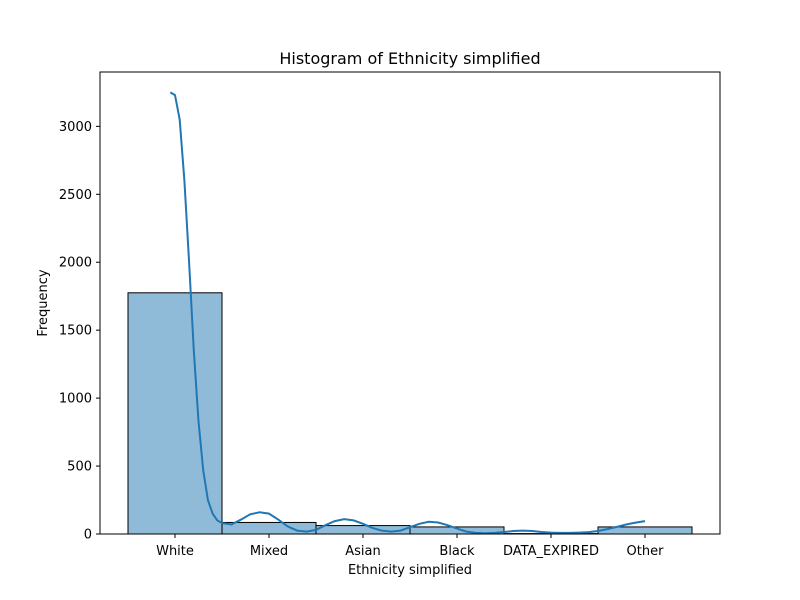 This screenshot has height=600, width=800. I want to click on x-tick-label: DATA_EXPIRED, so click(551, 551).